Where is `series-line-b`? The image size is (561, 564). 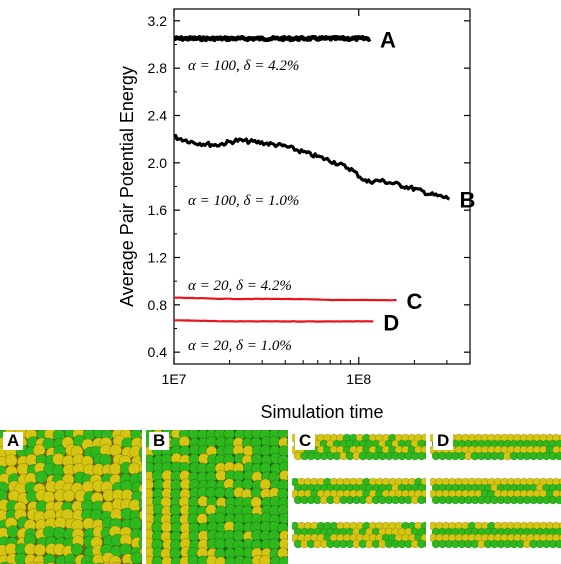
series-line-b is located at coordinates (312, 167).